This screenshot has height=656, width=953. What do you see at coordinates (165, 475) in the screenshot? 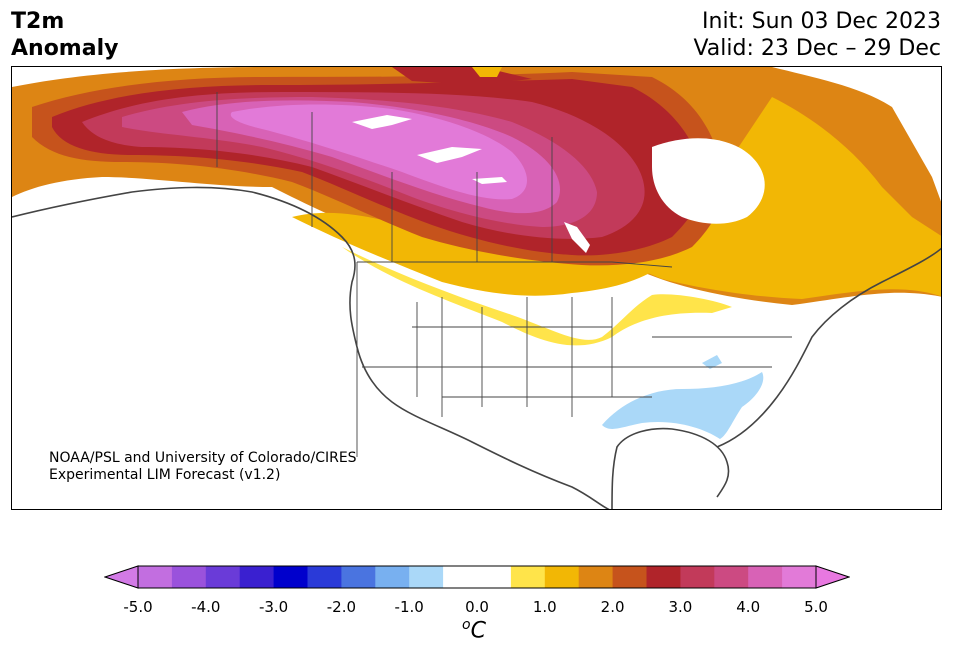
I see `credit-line-2: Experimental LIM Forecast (v1.2)` at bounding box center [165, 475].